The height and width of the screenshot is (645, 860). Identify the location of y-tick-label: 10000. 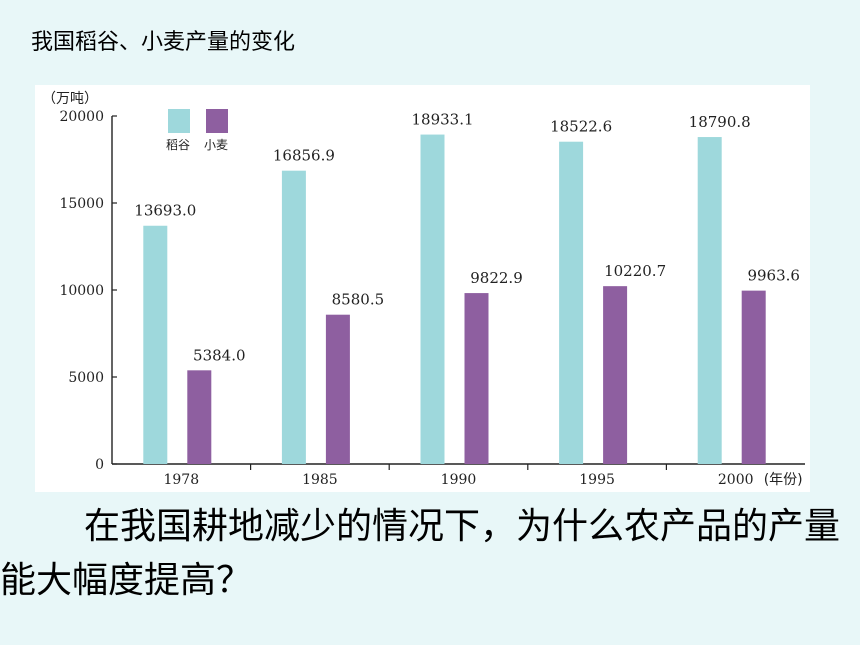
(81, 291).